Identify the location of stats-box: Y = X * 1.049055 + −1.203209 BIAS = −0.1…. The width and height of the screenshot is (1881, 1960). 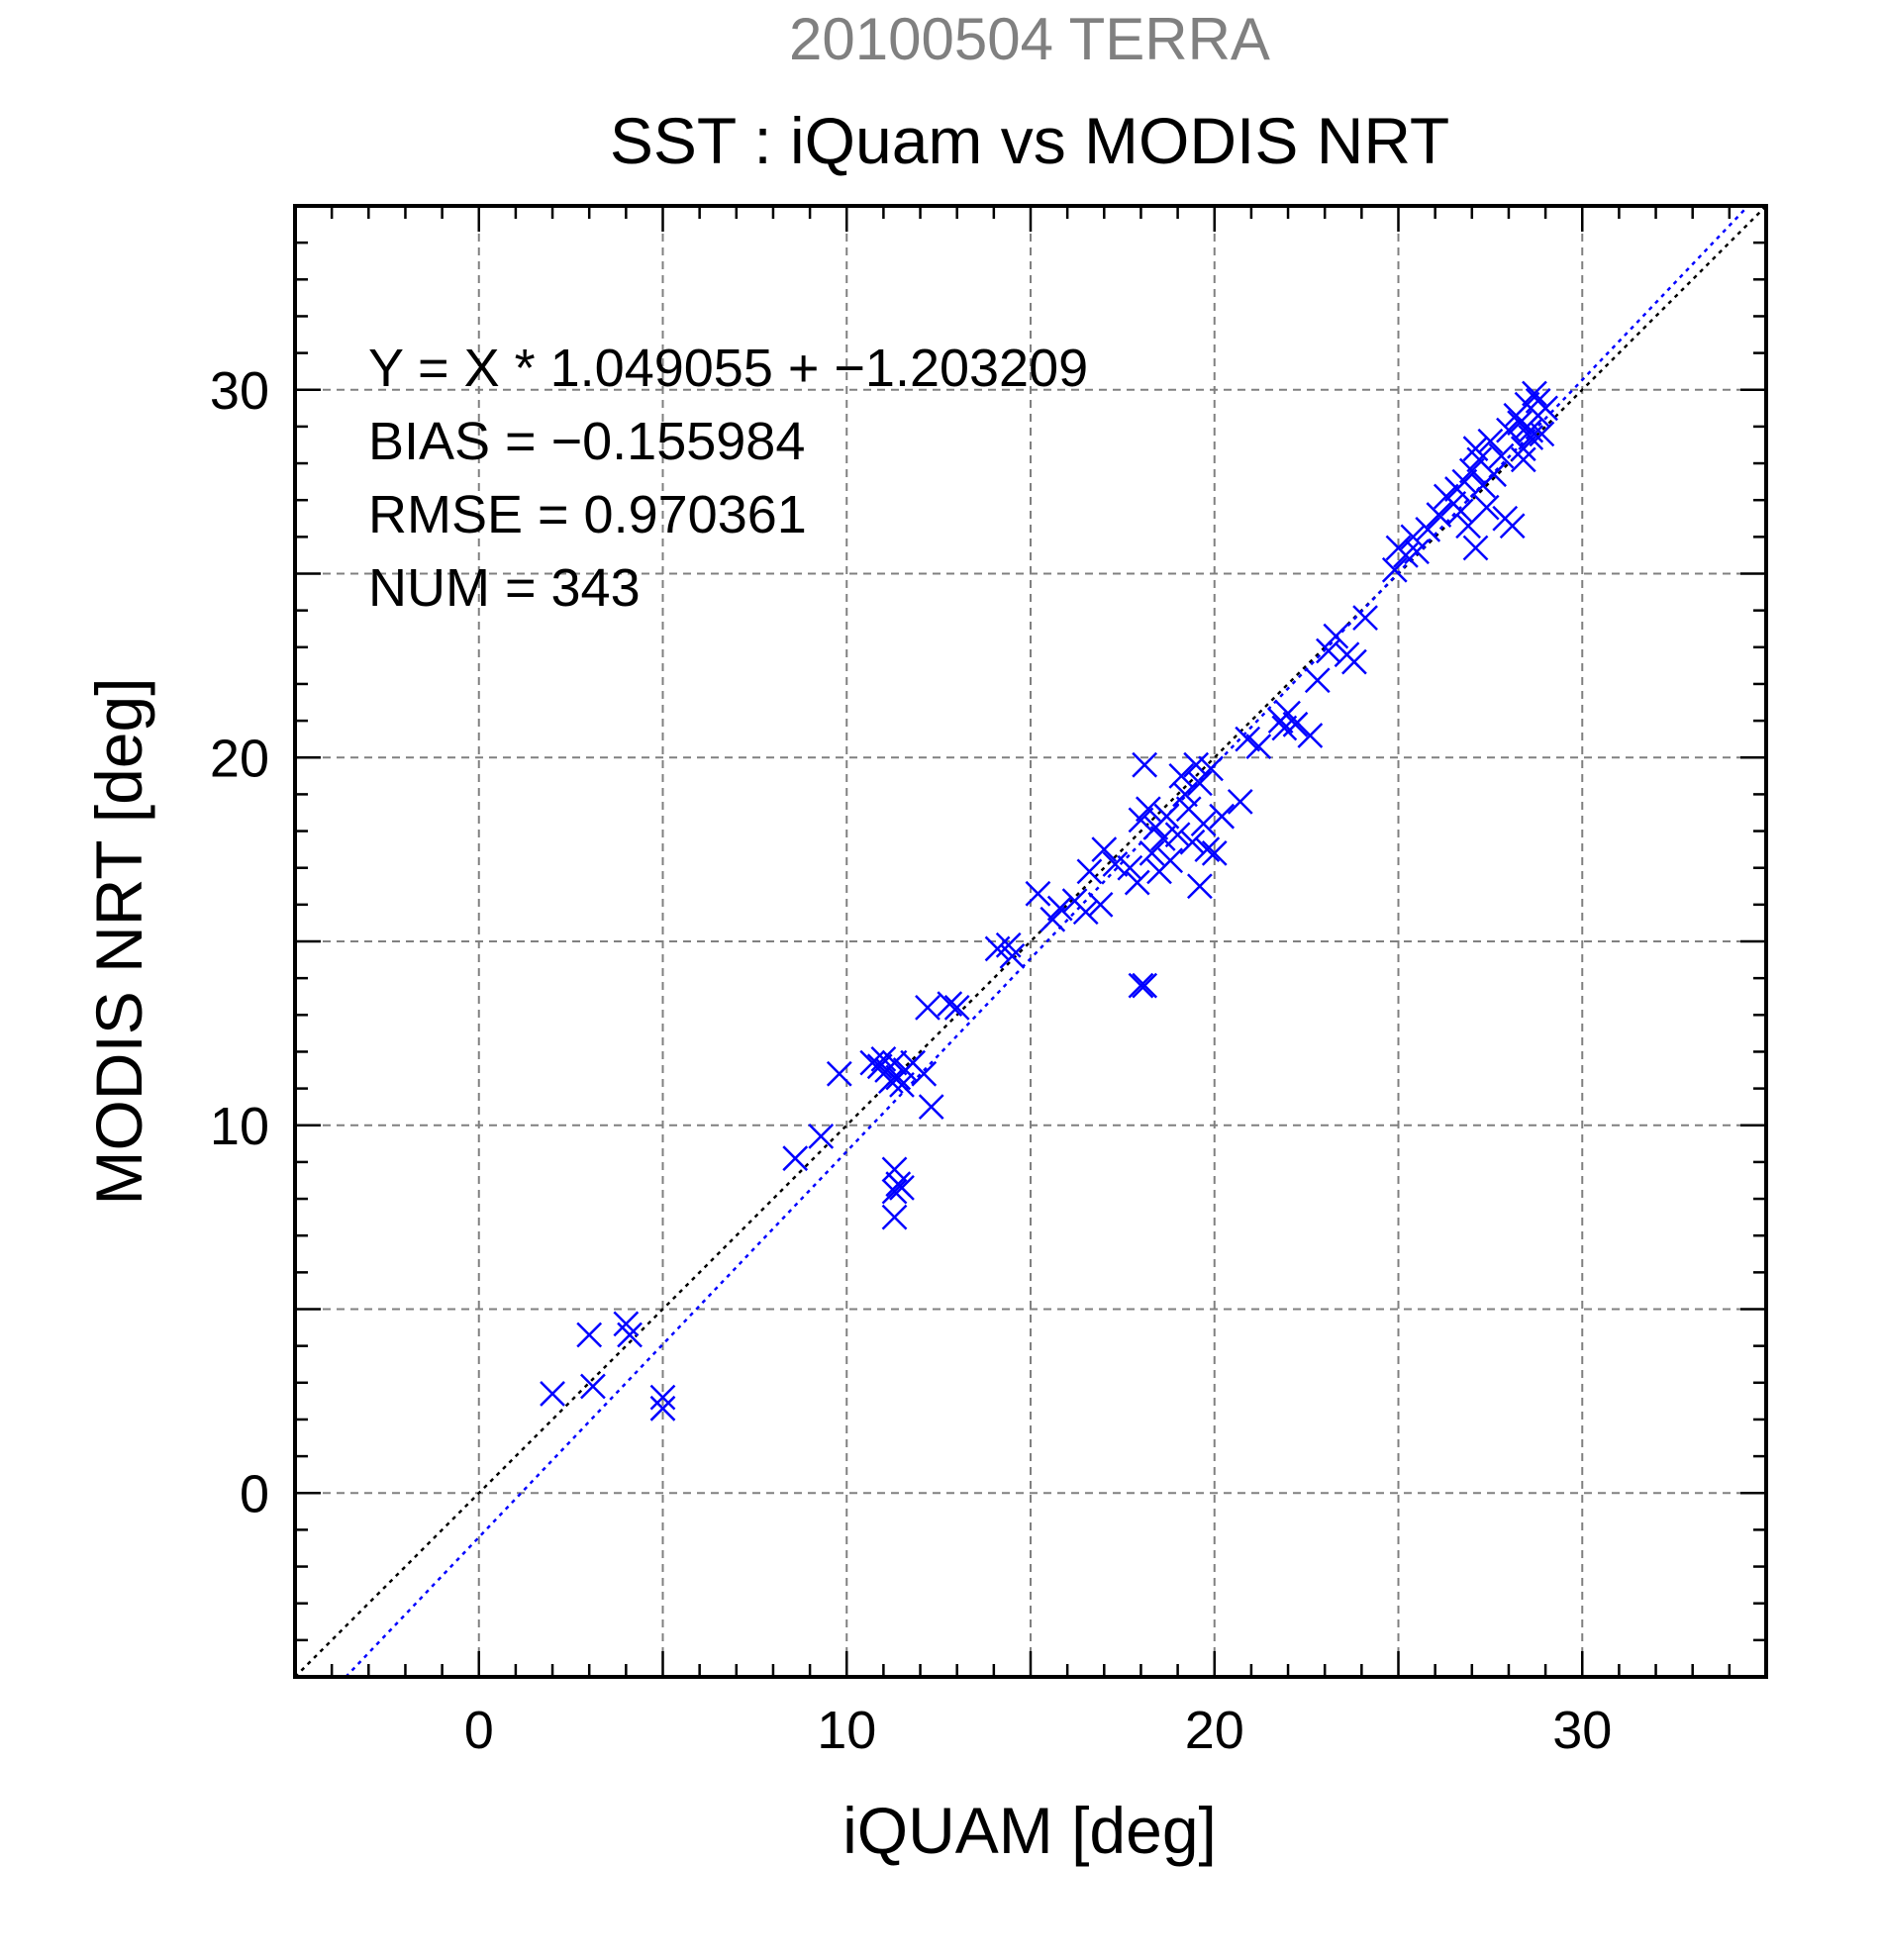
(728, 478).